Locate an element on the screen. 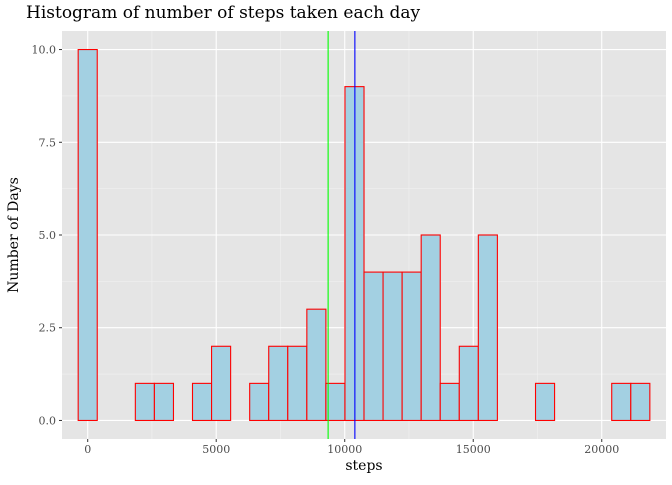 The image size is (672, 485). y-tick-label: 7.5 is located at coordinates (48, 142).